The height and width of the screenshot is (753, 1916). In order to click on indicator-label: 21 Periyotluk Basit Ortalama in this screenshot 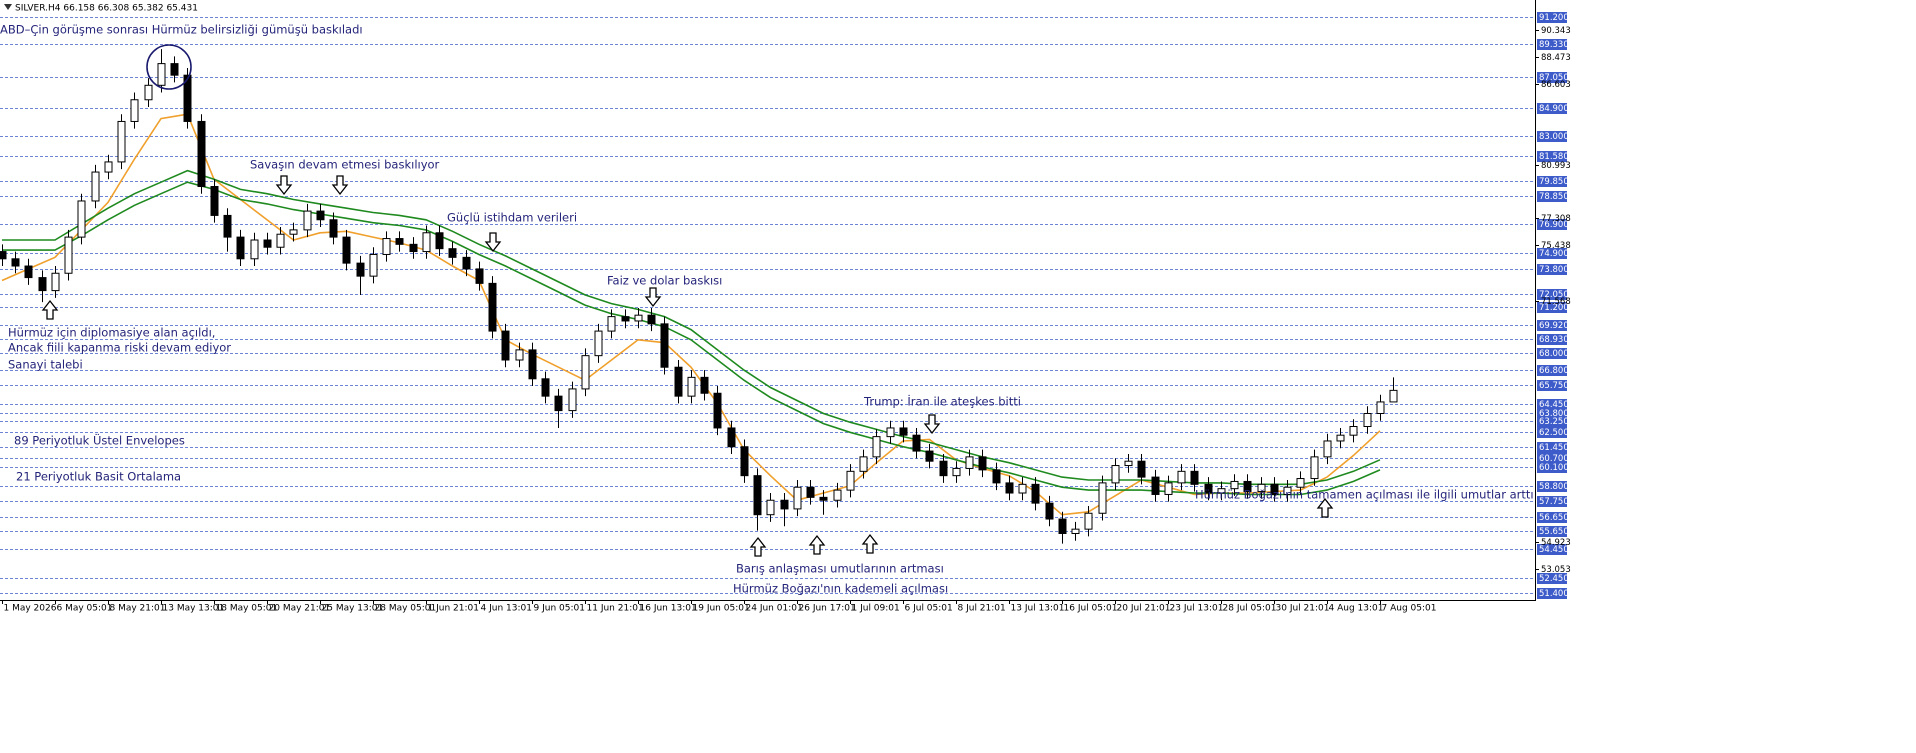, I will do `click(98, 477)`.